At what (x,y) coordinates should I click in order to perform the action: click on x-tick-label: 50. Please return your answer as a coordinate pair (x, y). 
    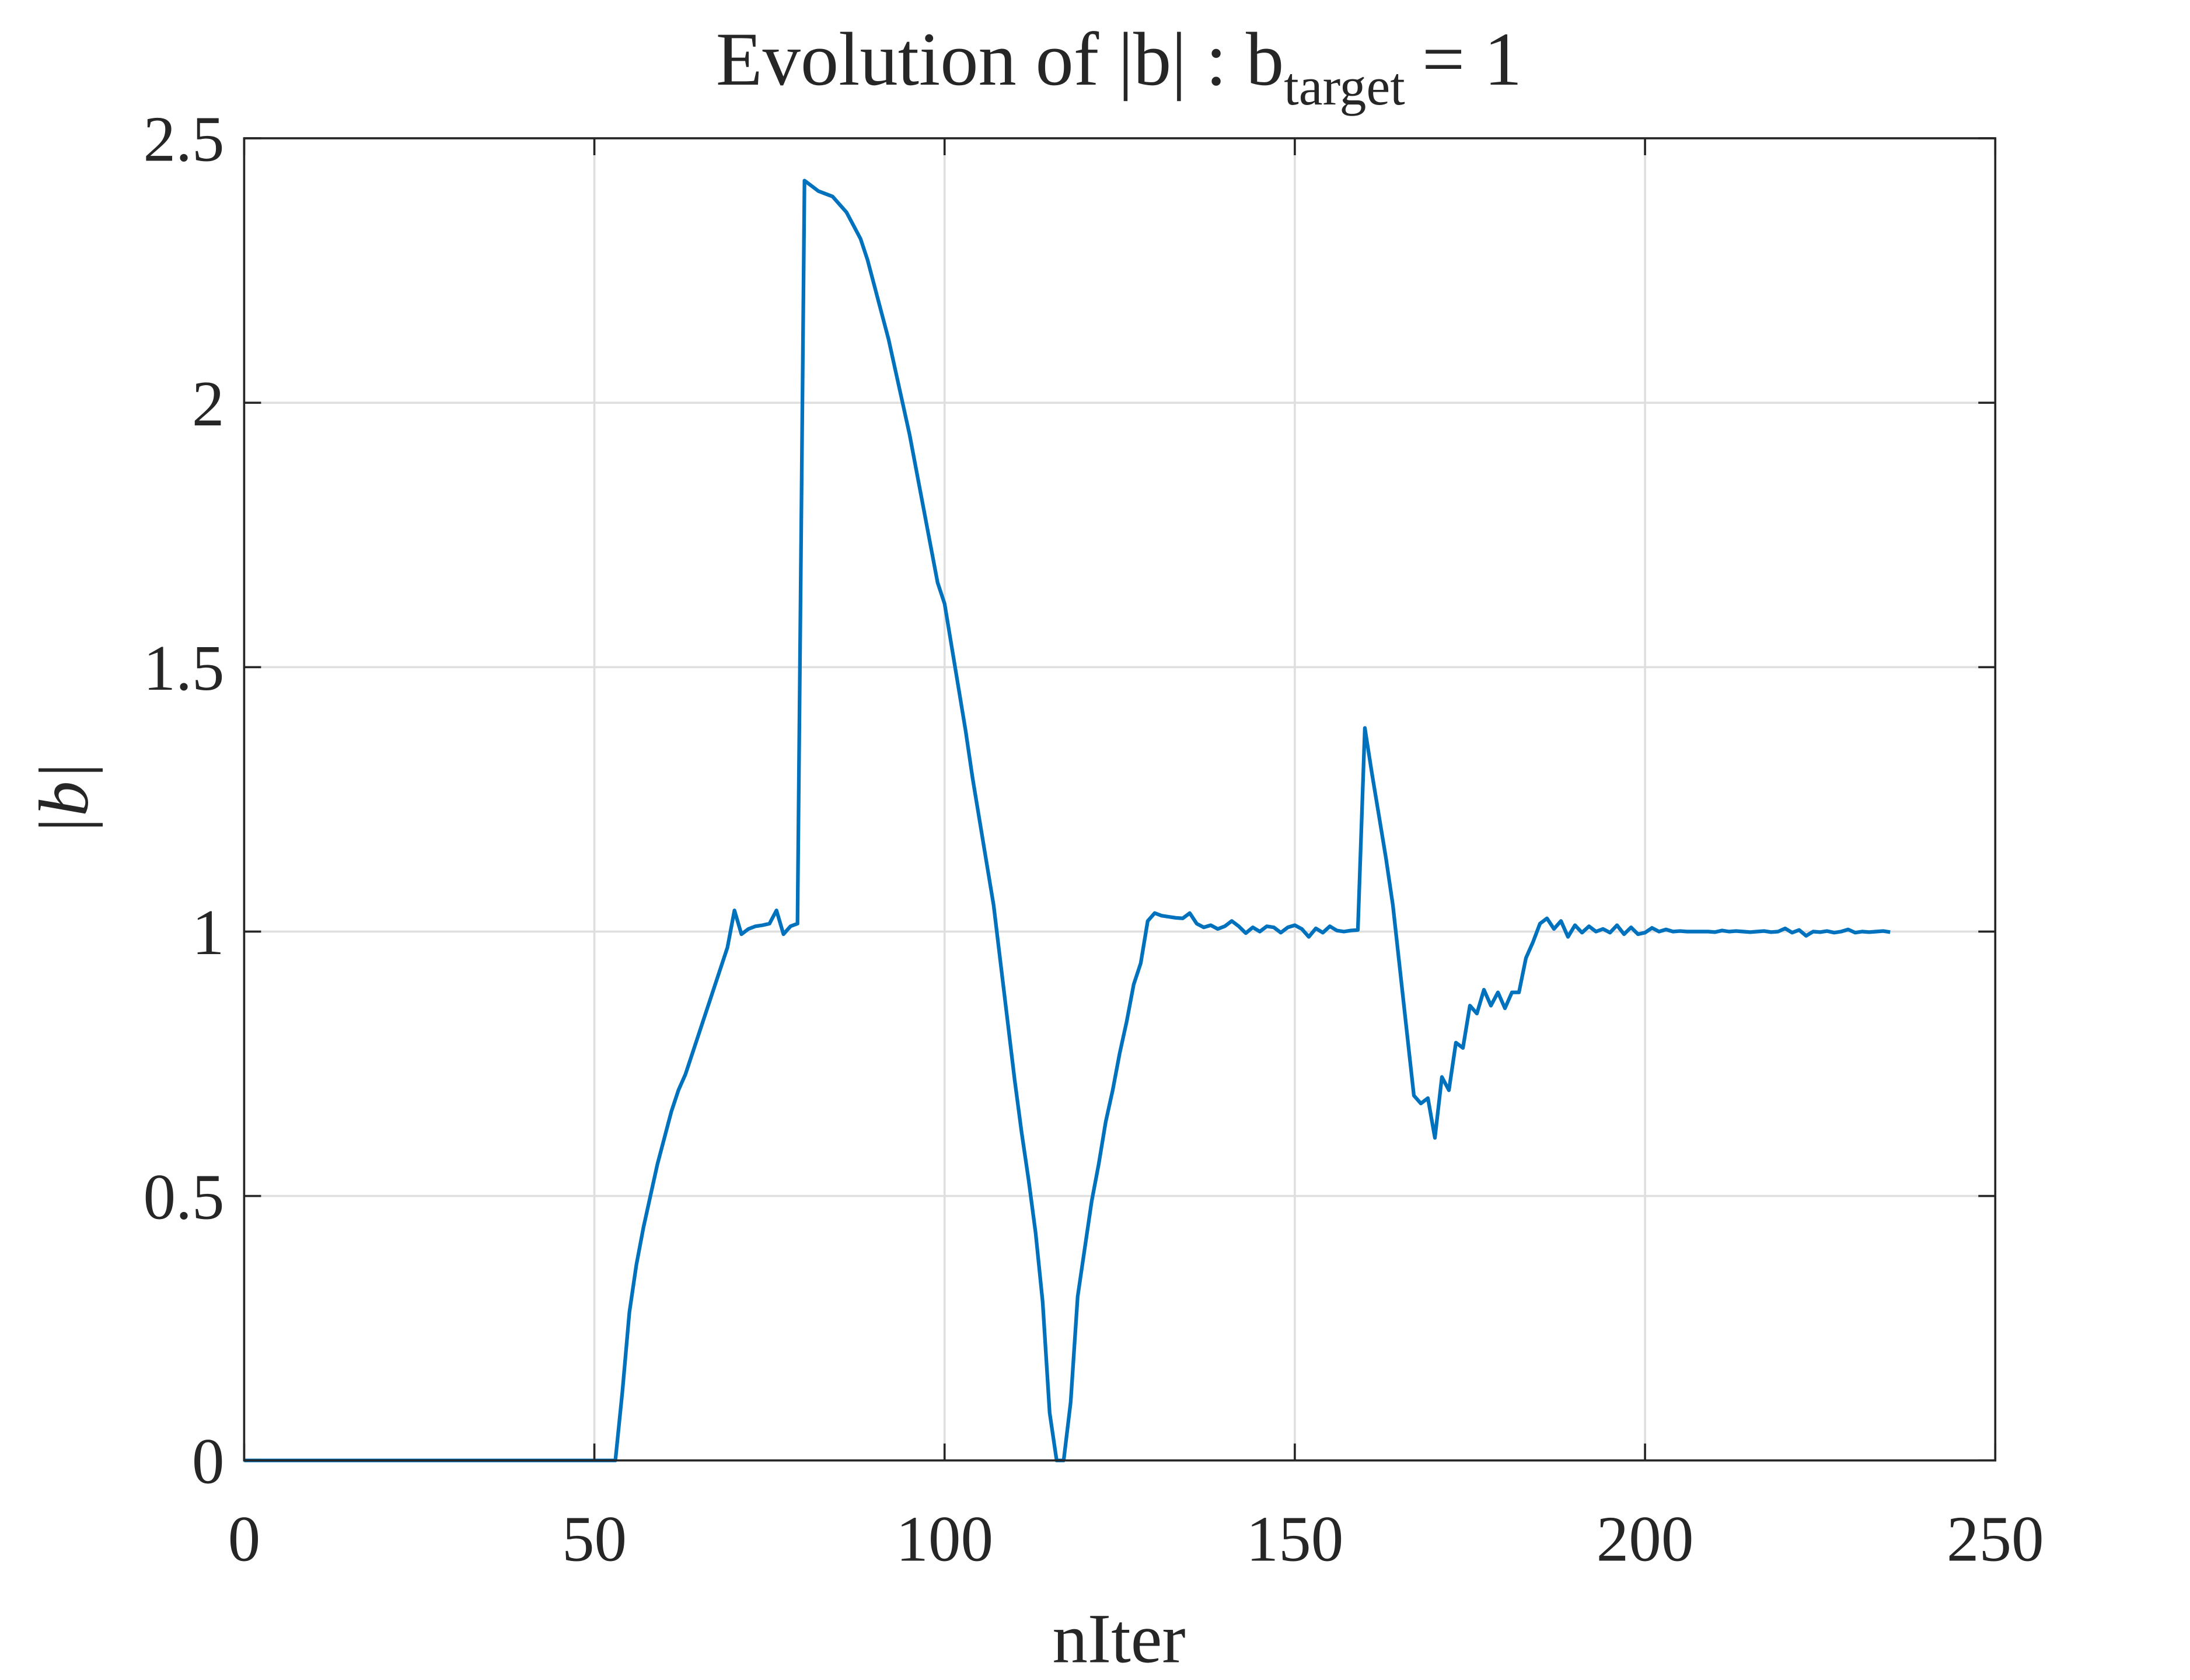
    Looking at the image, I should click on (594, 1539).